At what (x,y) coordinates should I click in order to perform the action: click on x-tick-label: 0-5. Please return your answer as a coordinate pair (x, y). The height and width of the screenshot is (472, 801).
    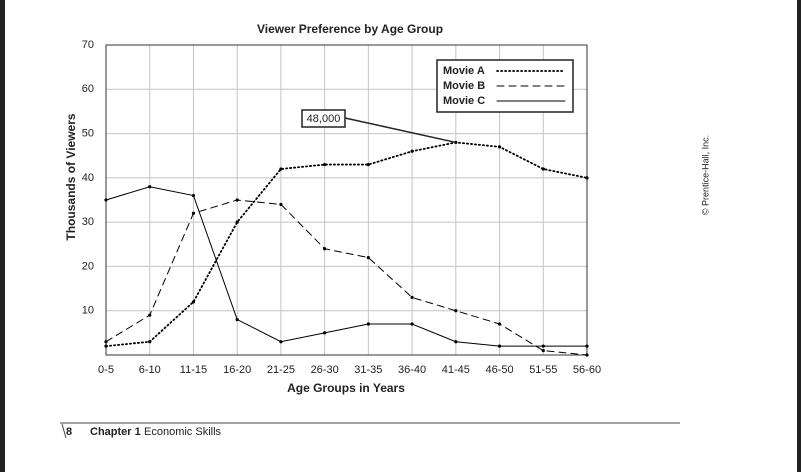
    Looking at the image, I should click on (106, 370).